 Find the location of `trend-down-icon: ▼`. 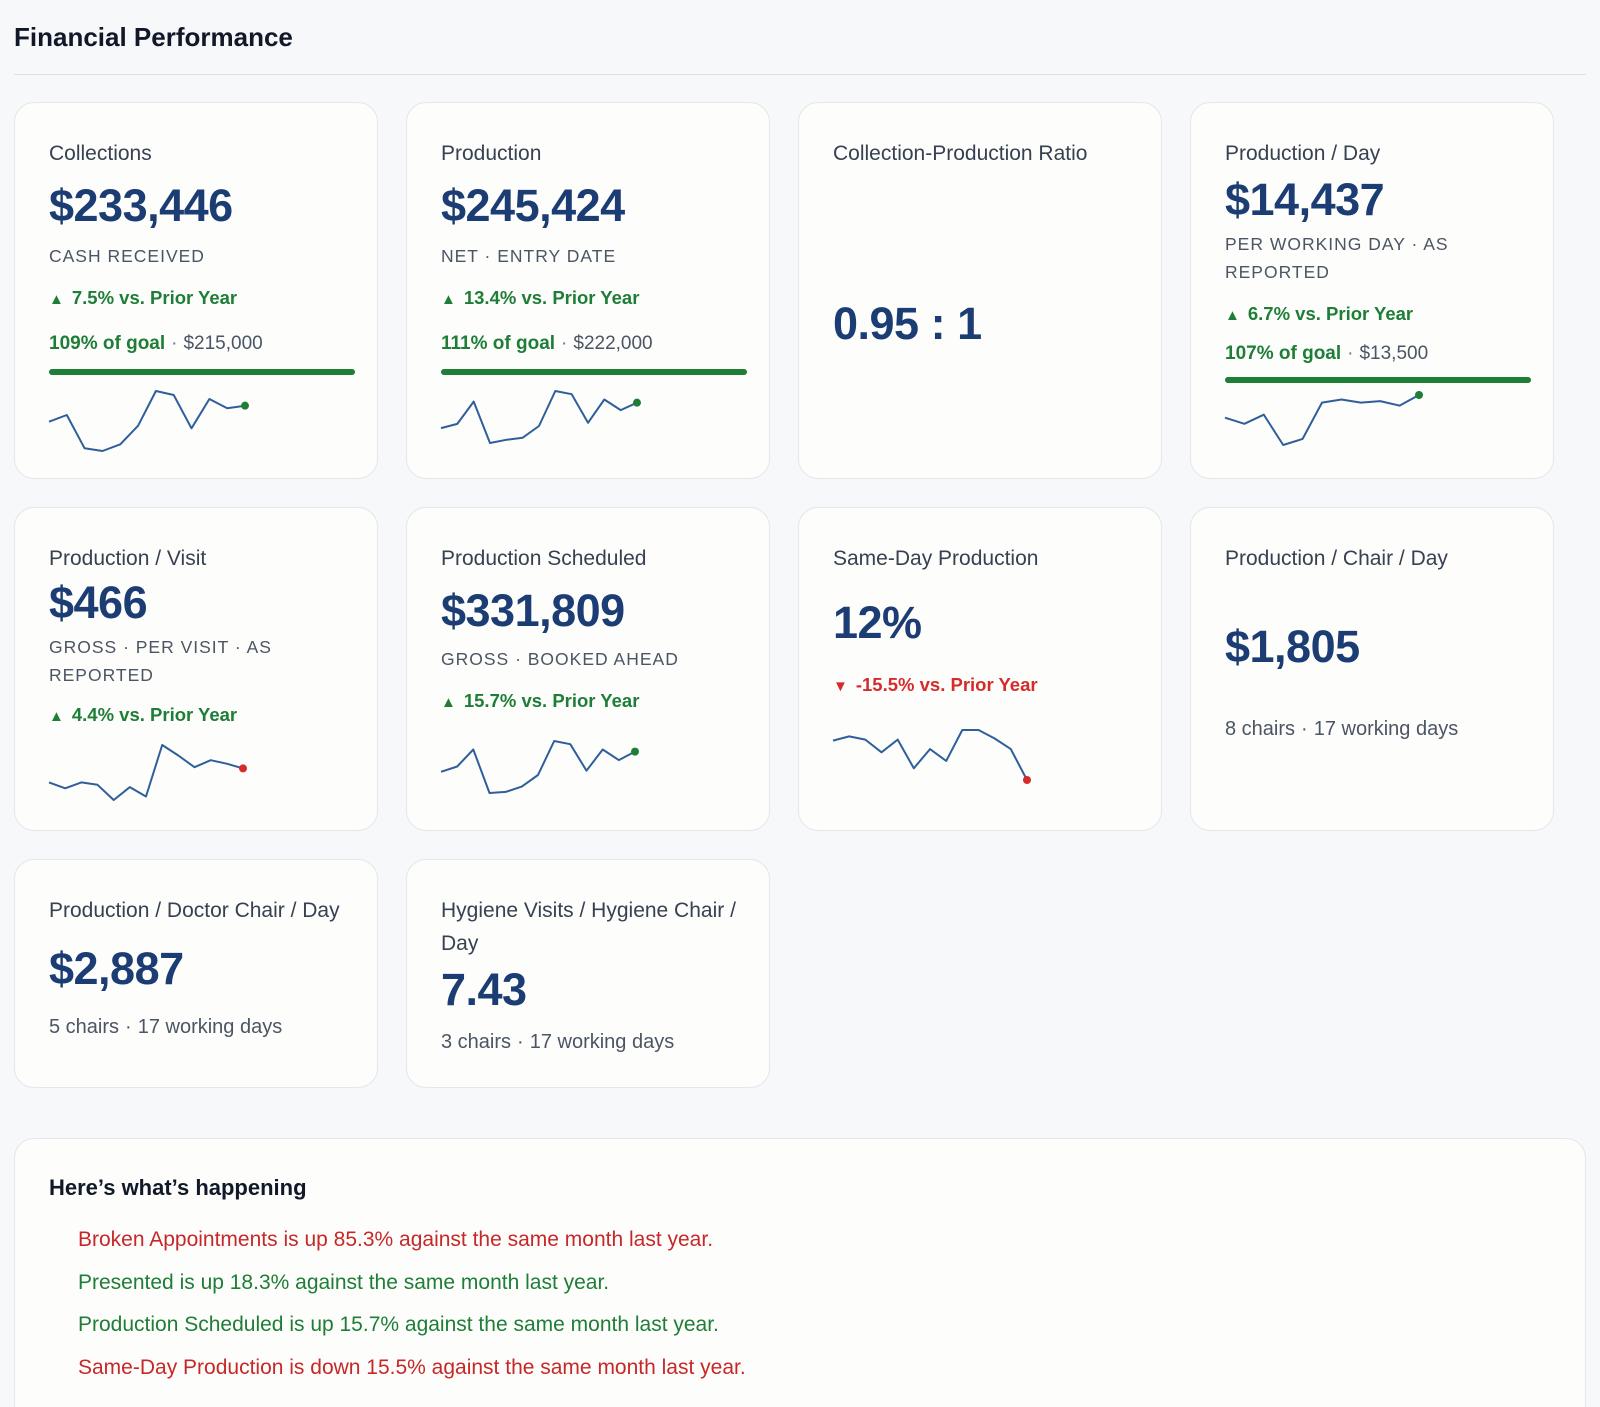

trend-down-icon: ▼ is located at coordinates (840, 686).